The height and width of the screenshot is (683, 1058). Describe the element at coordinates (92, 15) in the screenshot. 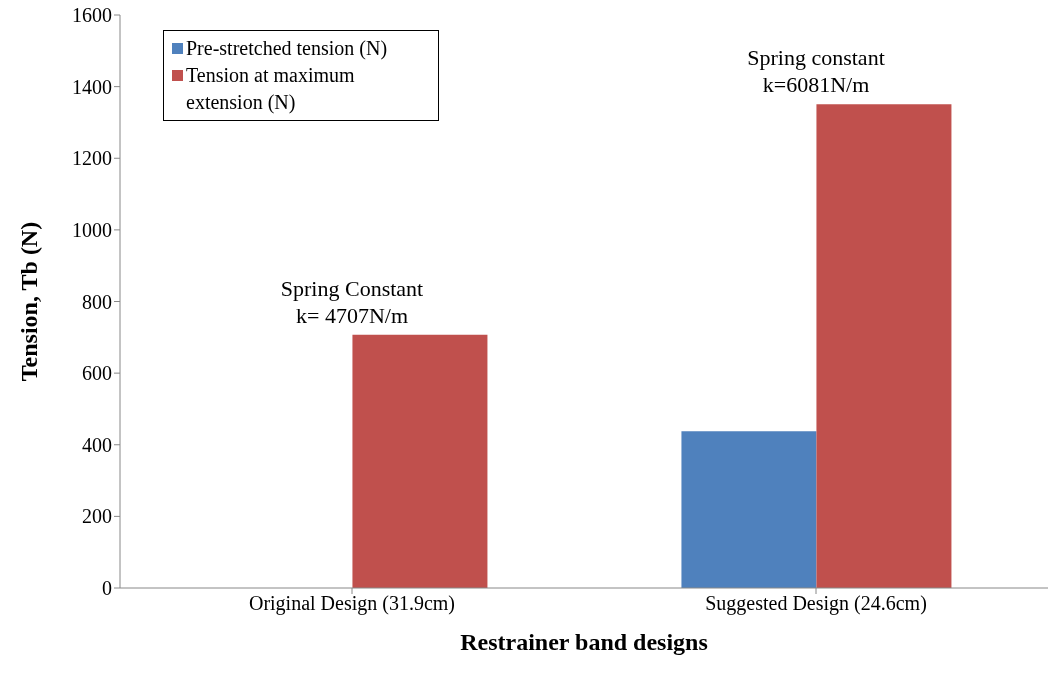

I see `y-tick-label: 1600` at that location.